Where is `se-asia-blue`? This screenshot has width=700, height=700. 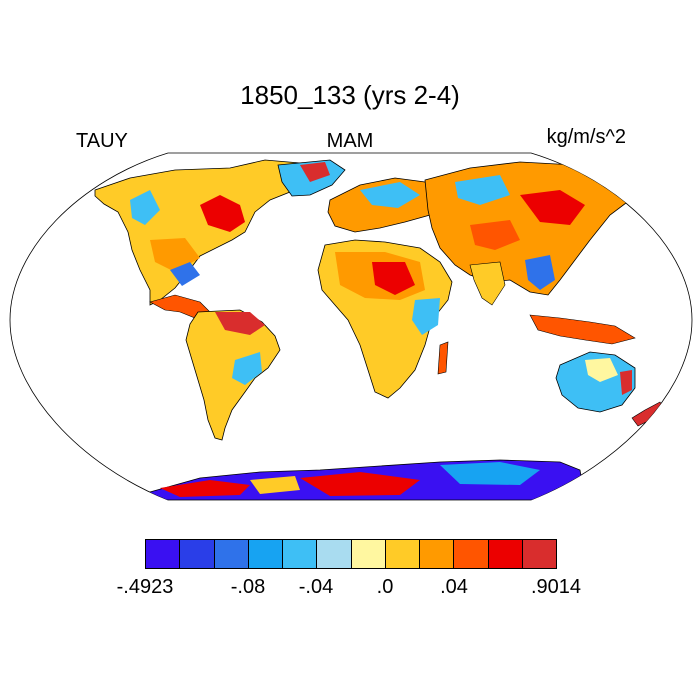 se-asia-blue is located at coordinates (540, 272).